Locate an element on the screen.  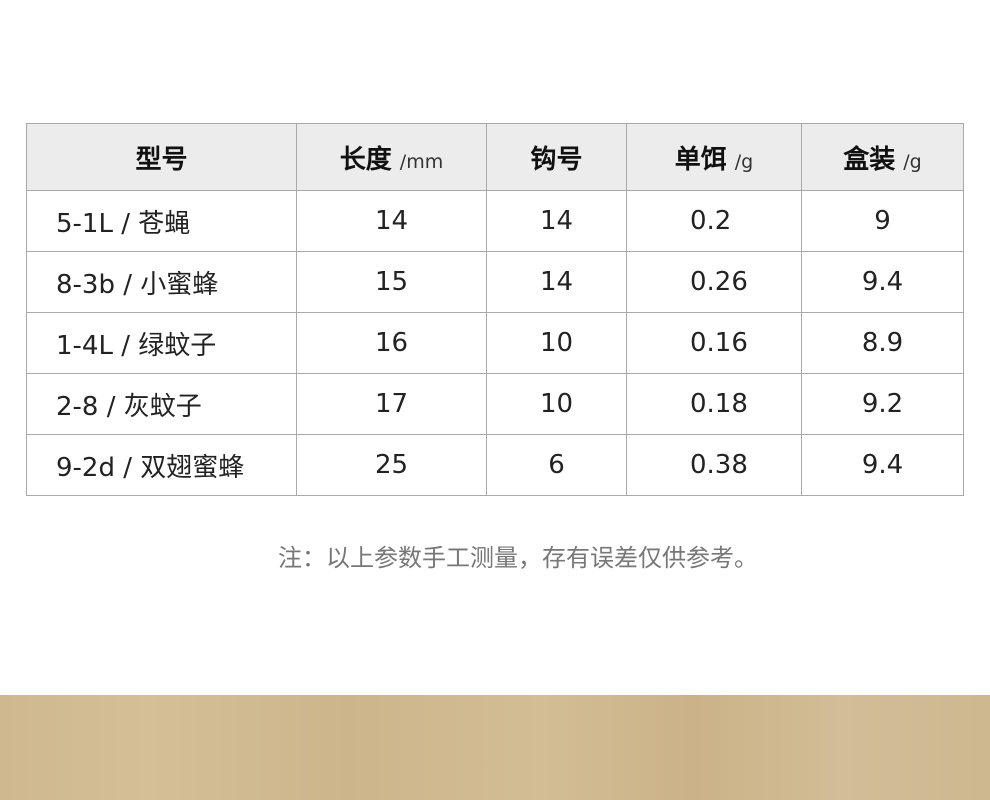
cell-model: 5-1L / 苍蝇 is located at coordinates (161, 221).